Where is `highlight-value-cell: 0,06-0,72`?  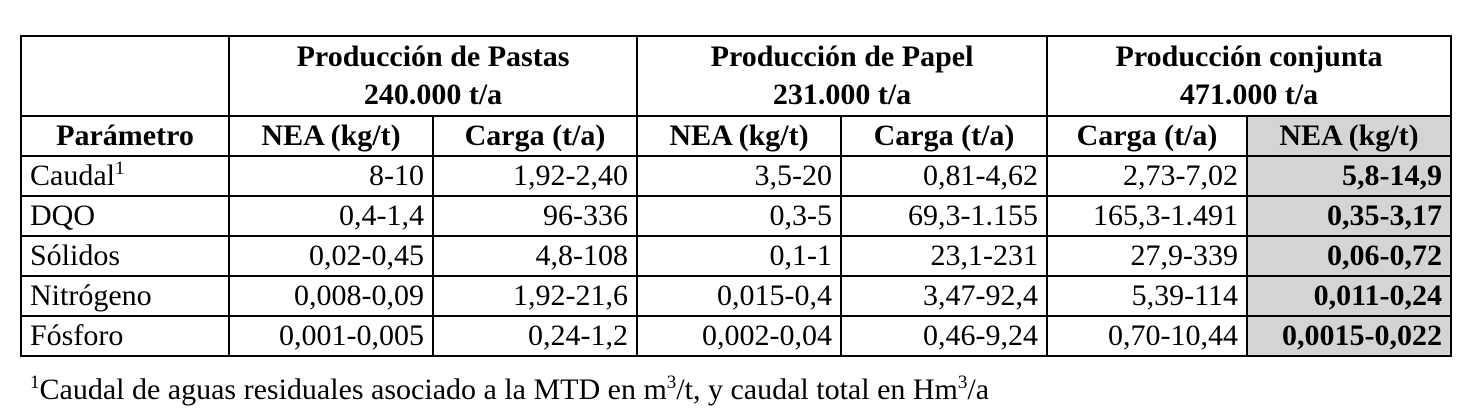
highlight-value-cell: 0,06-0,72 is located at coordinates (1349, 256).